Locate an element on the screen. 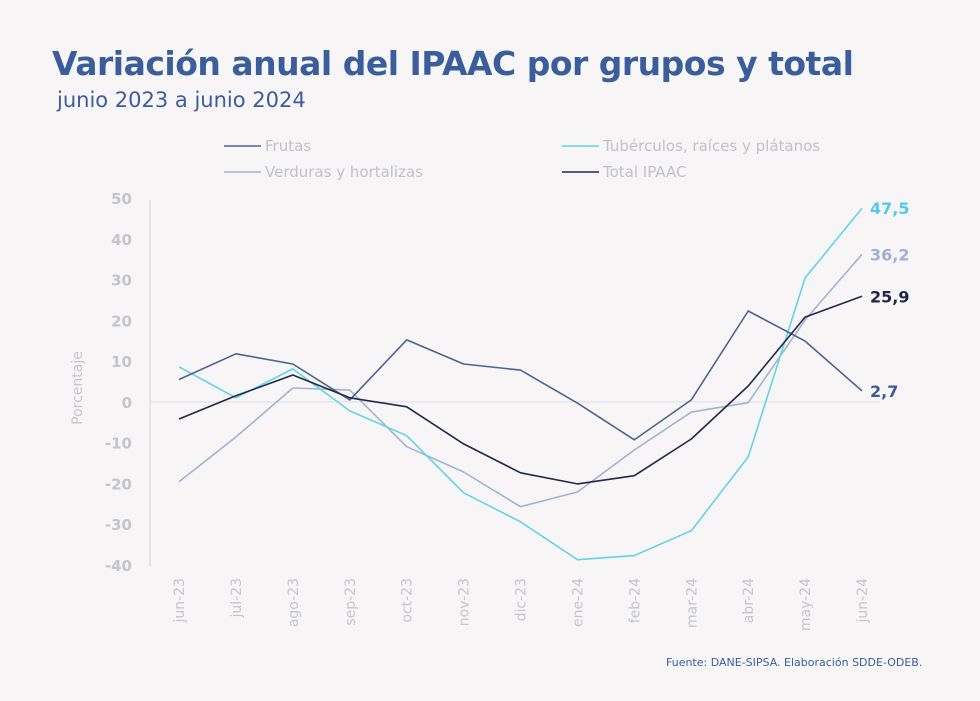 The image size is (980, 701). x-tick-label: dic-23 is located at coordinates (522, 599).